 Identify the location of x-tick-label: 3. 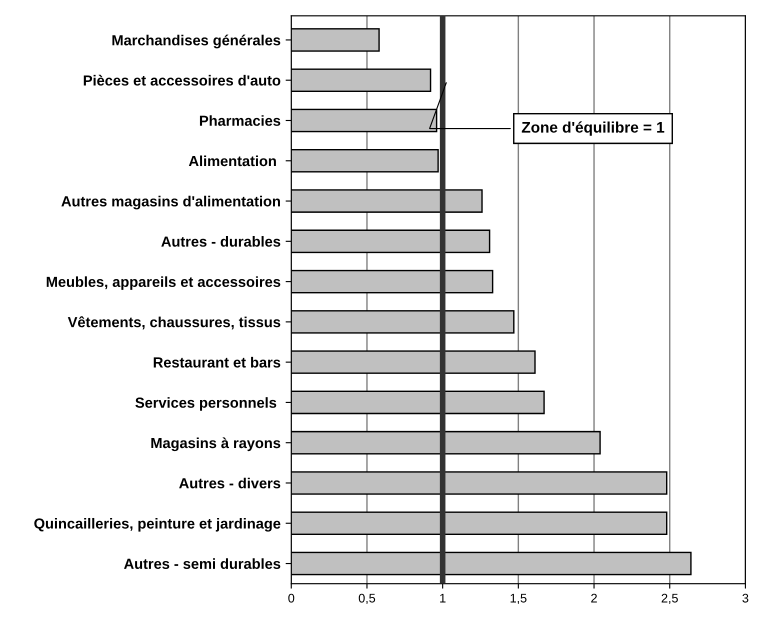
(745, 598).